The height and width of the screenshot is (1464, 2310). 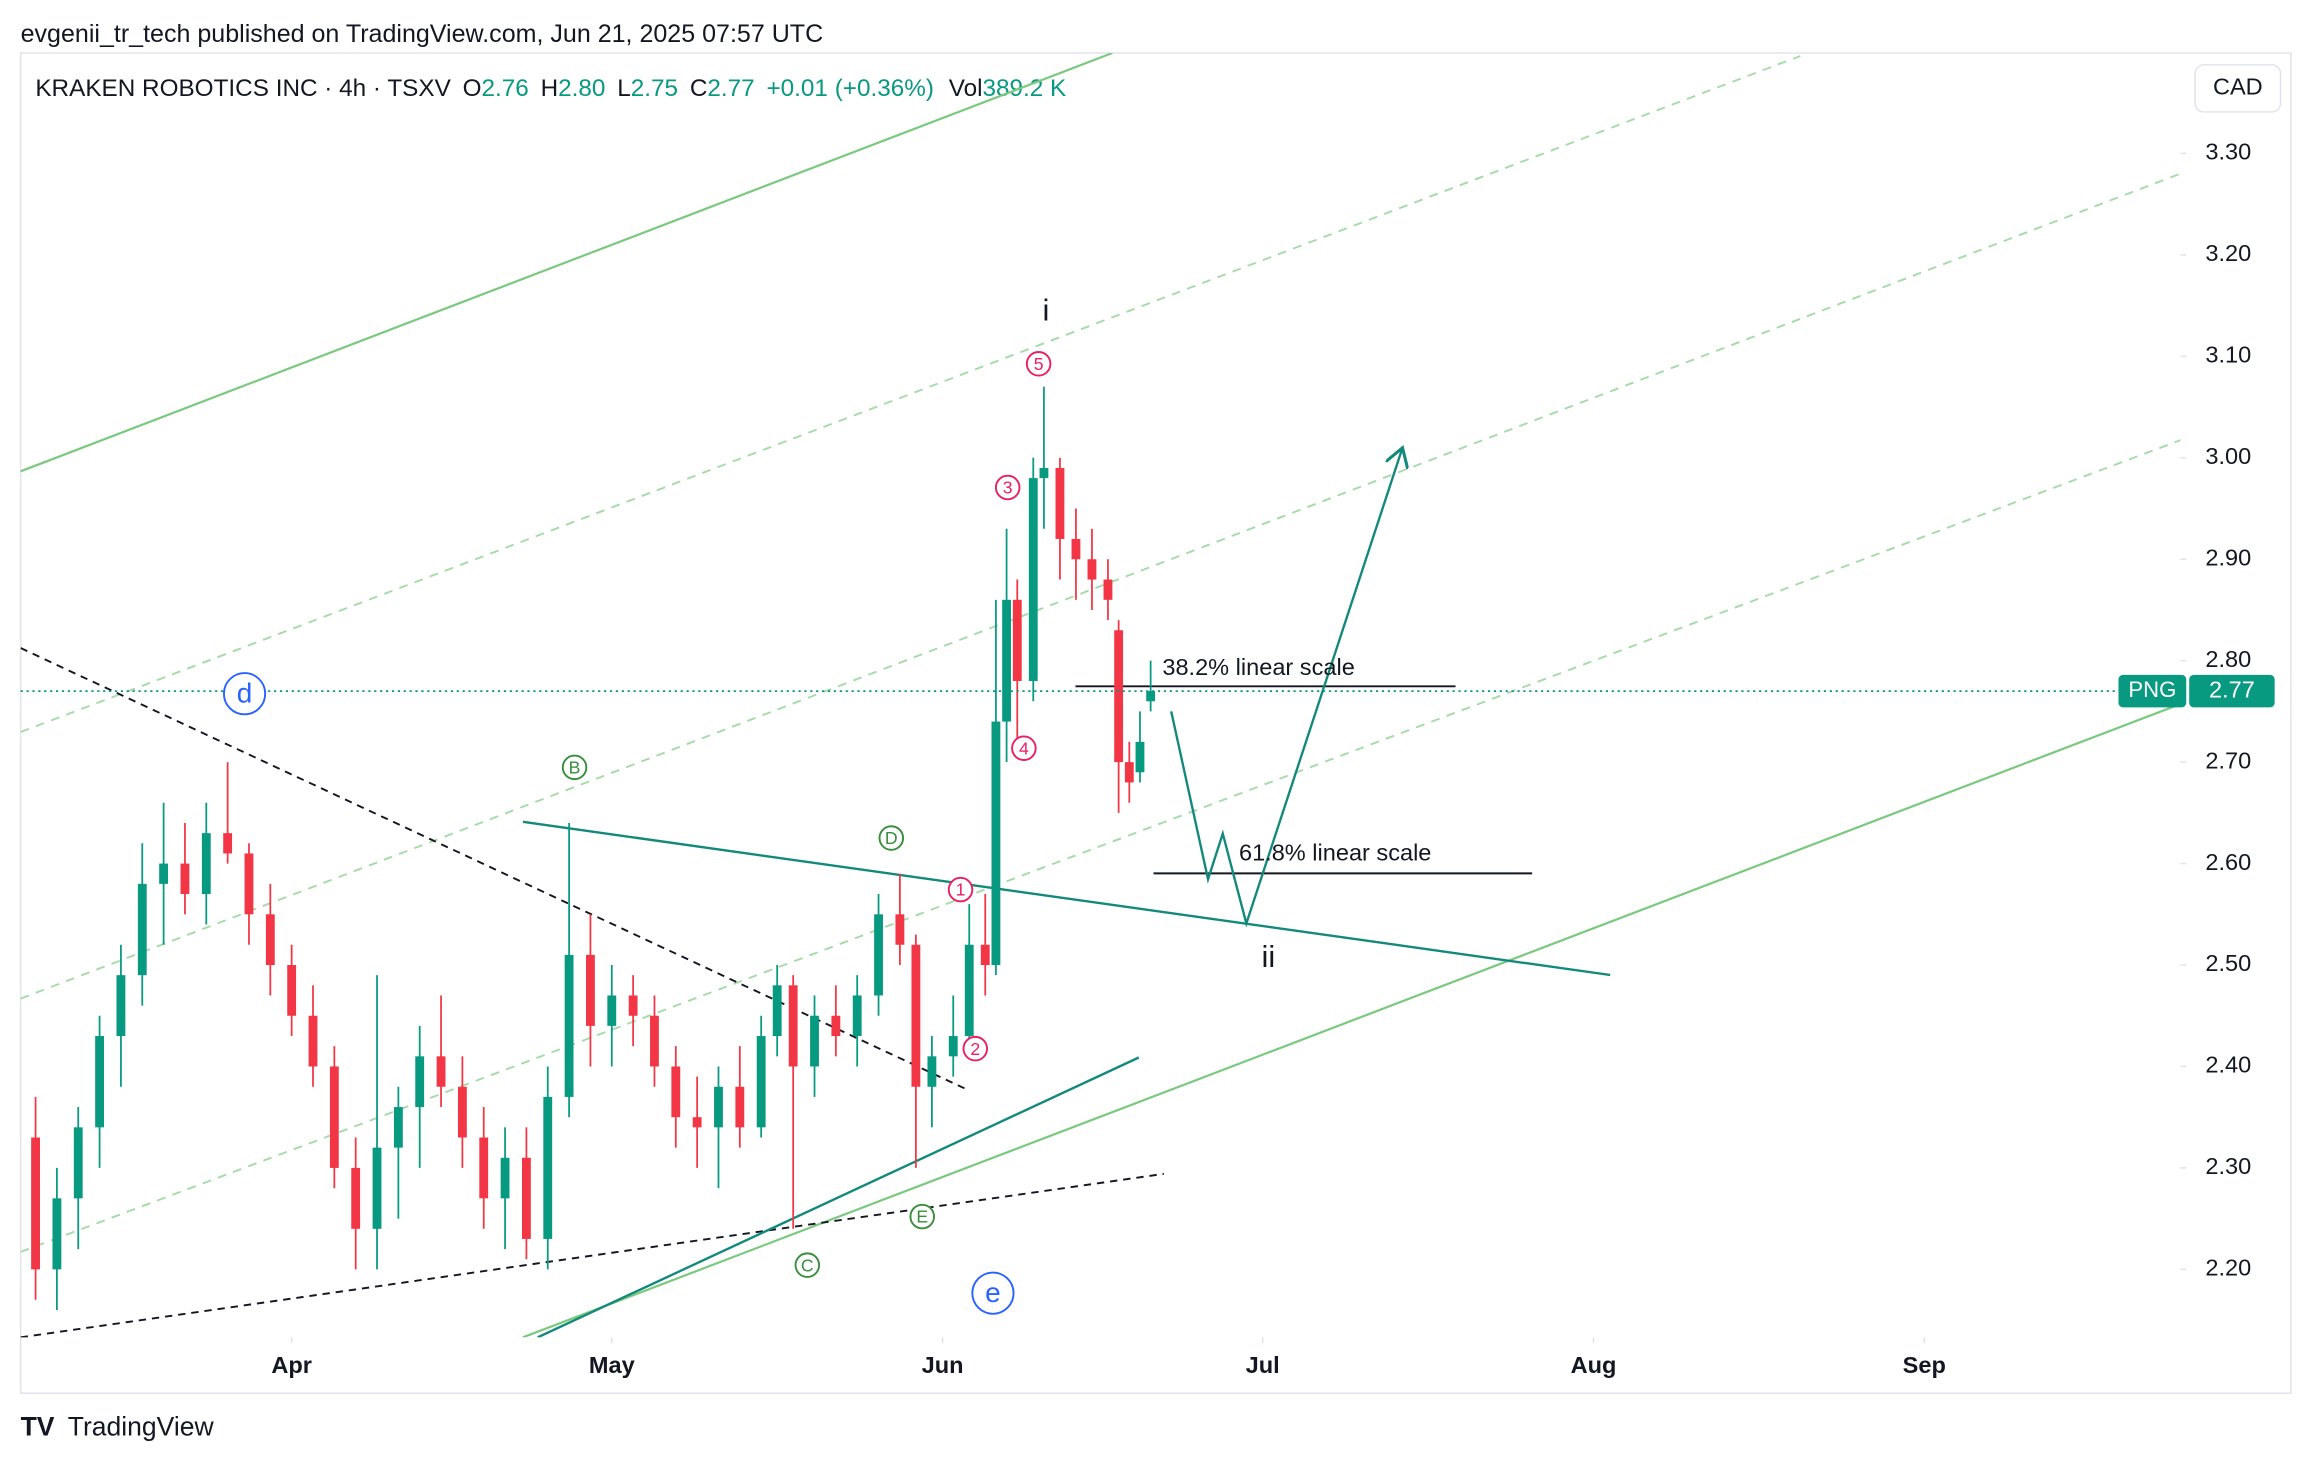 I want to click on wave-label: C, so click(x=807, y=1265).